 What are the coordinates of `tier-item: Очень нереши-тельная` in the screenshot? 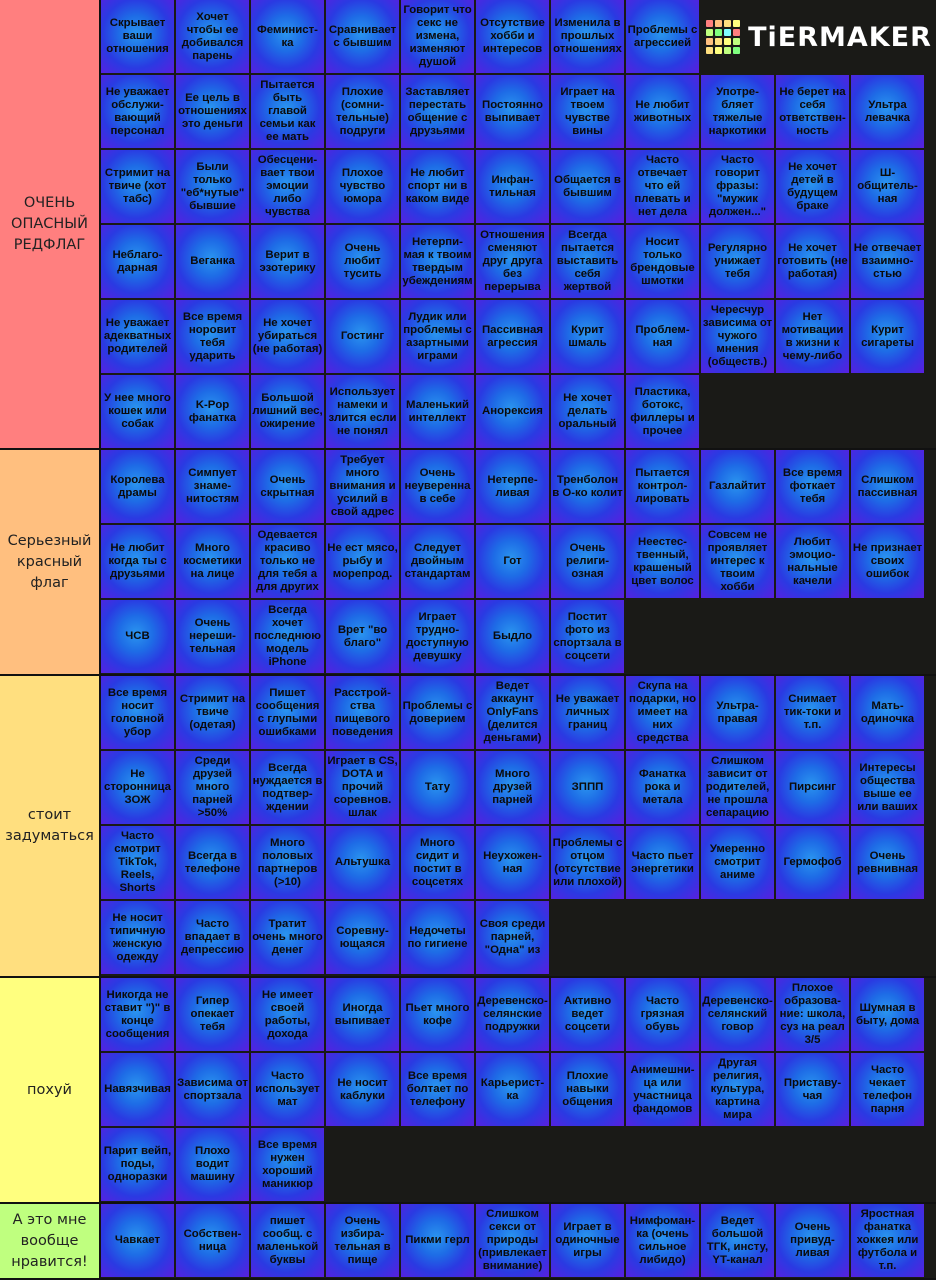 It's located at (212, 636).